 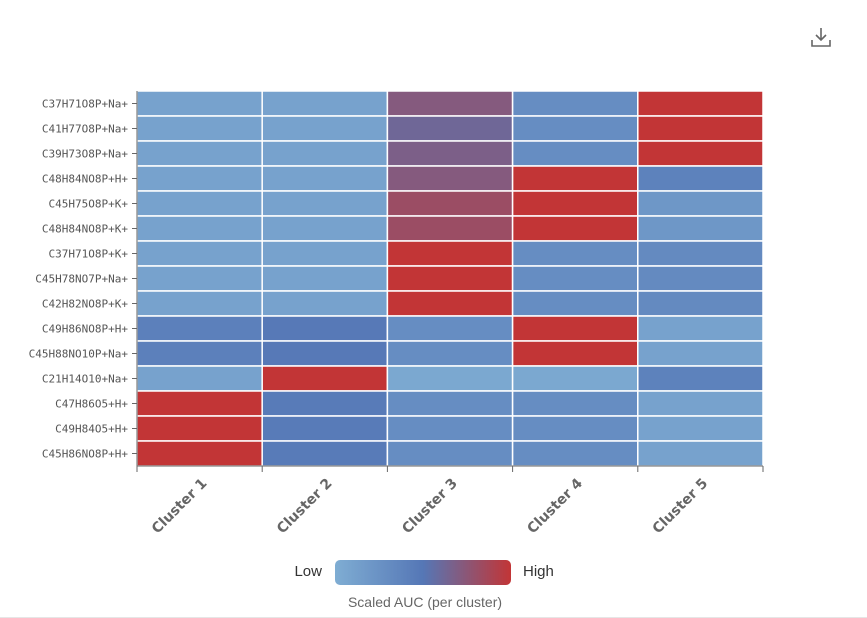 I want to click on y-tick-label: C49H86NO8P+H+, so click(x=85, y=329).